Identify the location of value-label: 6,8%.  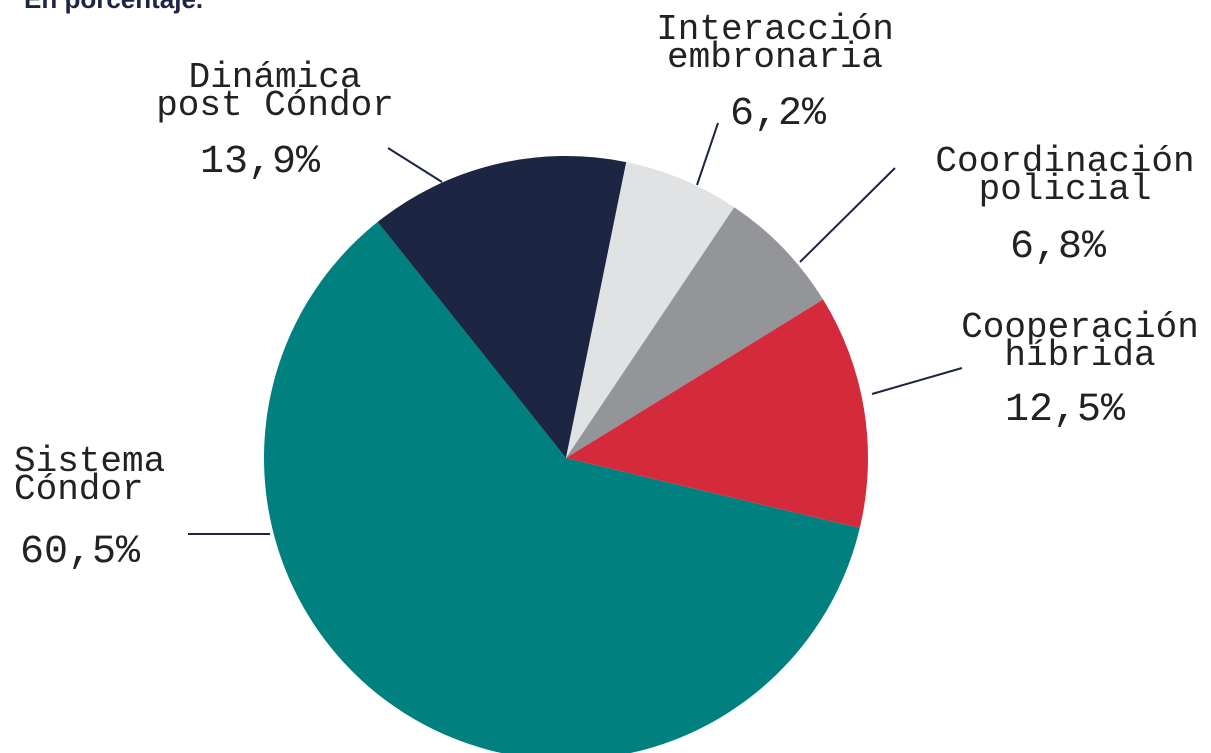
(1058, 247).